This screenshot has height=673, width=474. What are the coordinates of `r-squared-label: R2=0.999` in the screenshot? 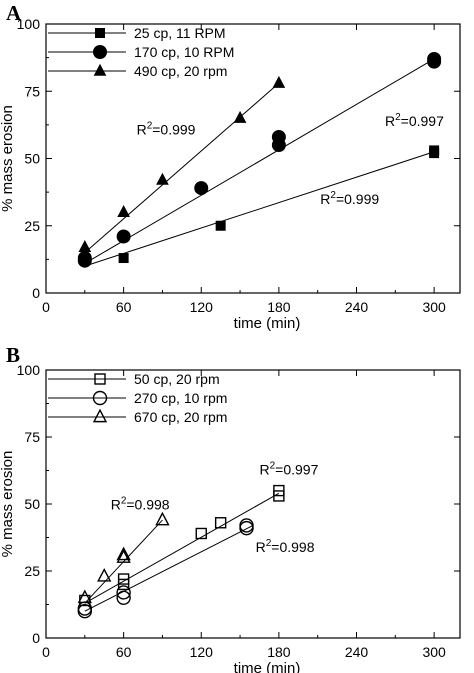 It's located at (349, 198).